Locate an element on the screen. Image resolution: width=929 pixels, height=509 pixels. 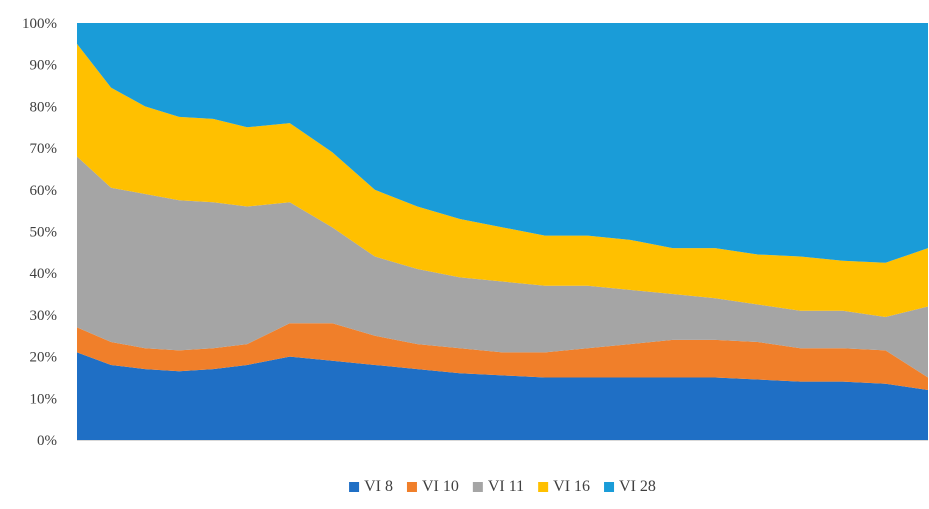
legend-label: VI 16 is located at coordinates (571, 486).